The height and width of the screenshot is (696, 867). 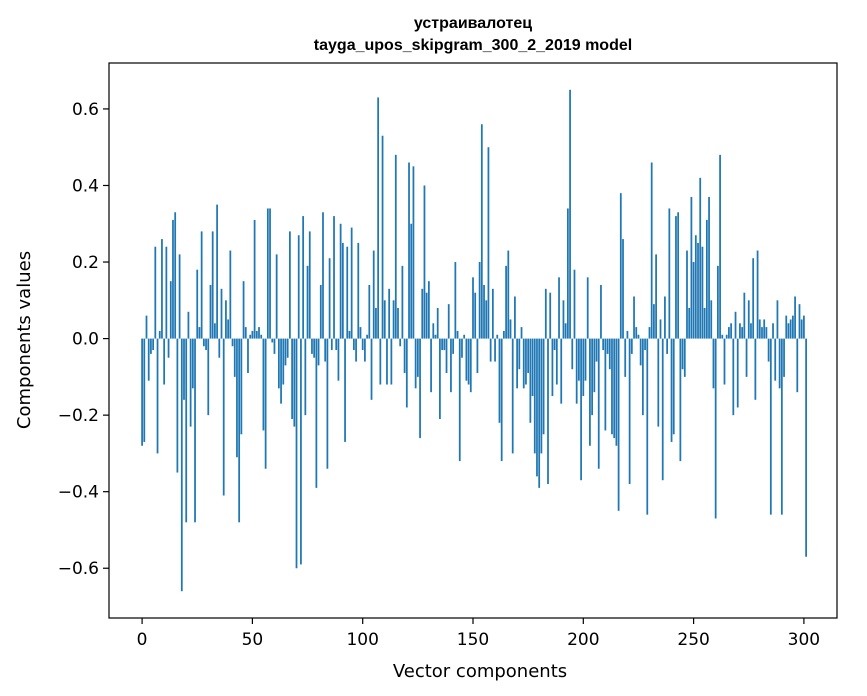 I want to click on x-tick-label: 150, so click(x=473, y=640).